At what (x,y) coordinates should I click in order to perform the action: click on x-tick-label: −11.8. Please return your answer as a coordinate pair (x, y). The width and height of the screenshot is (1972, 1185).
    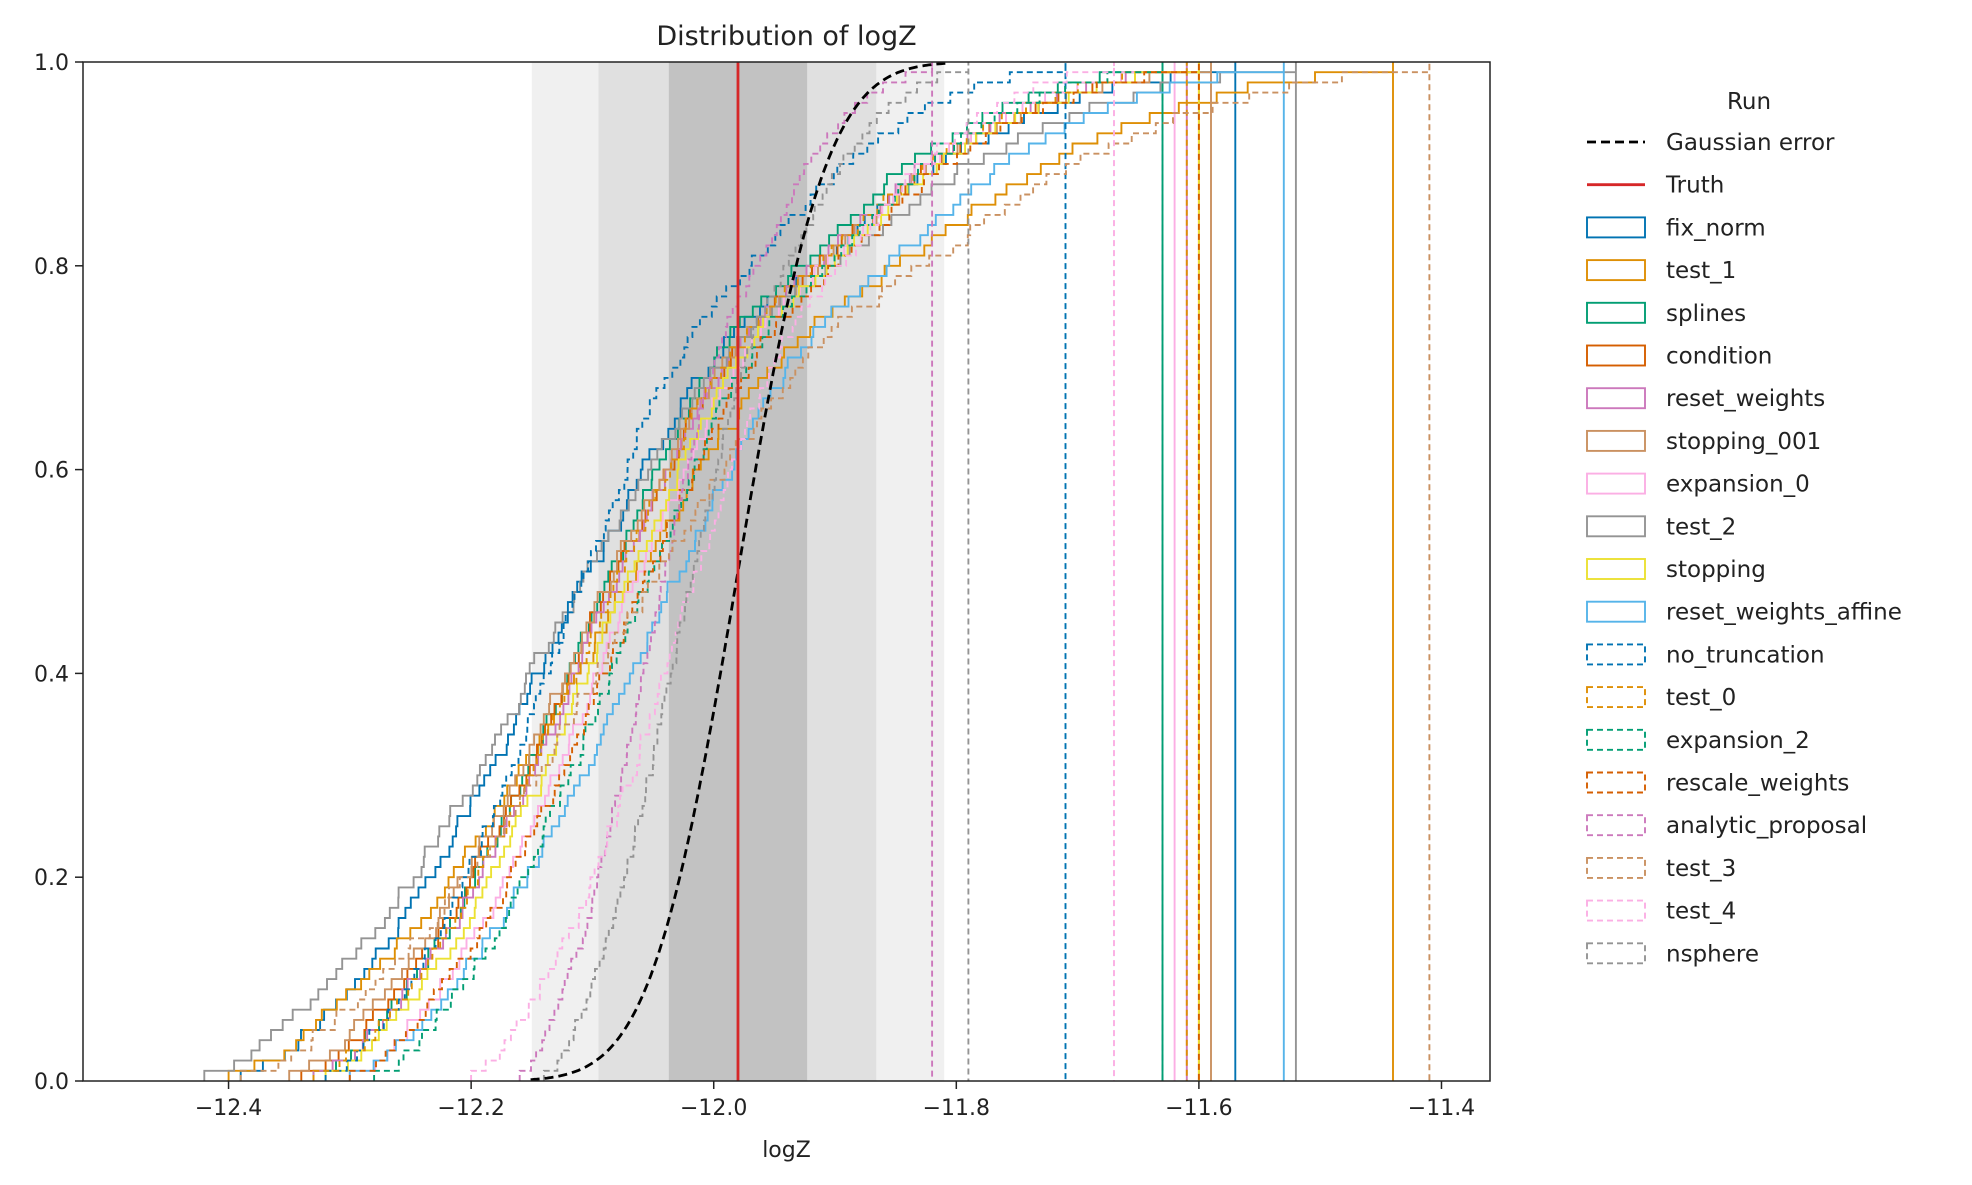
    Looking at the image, I should click on (956, 1108).